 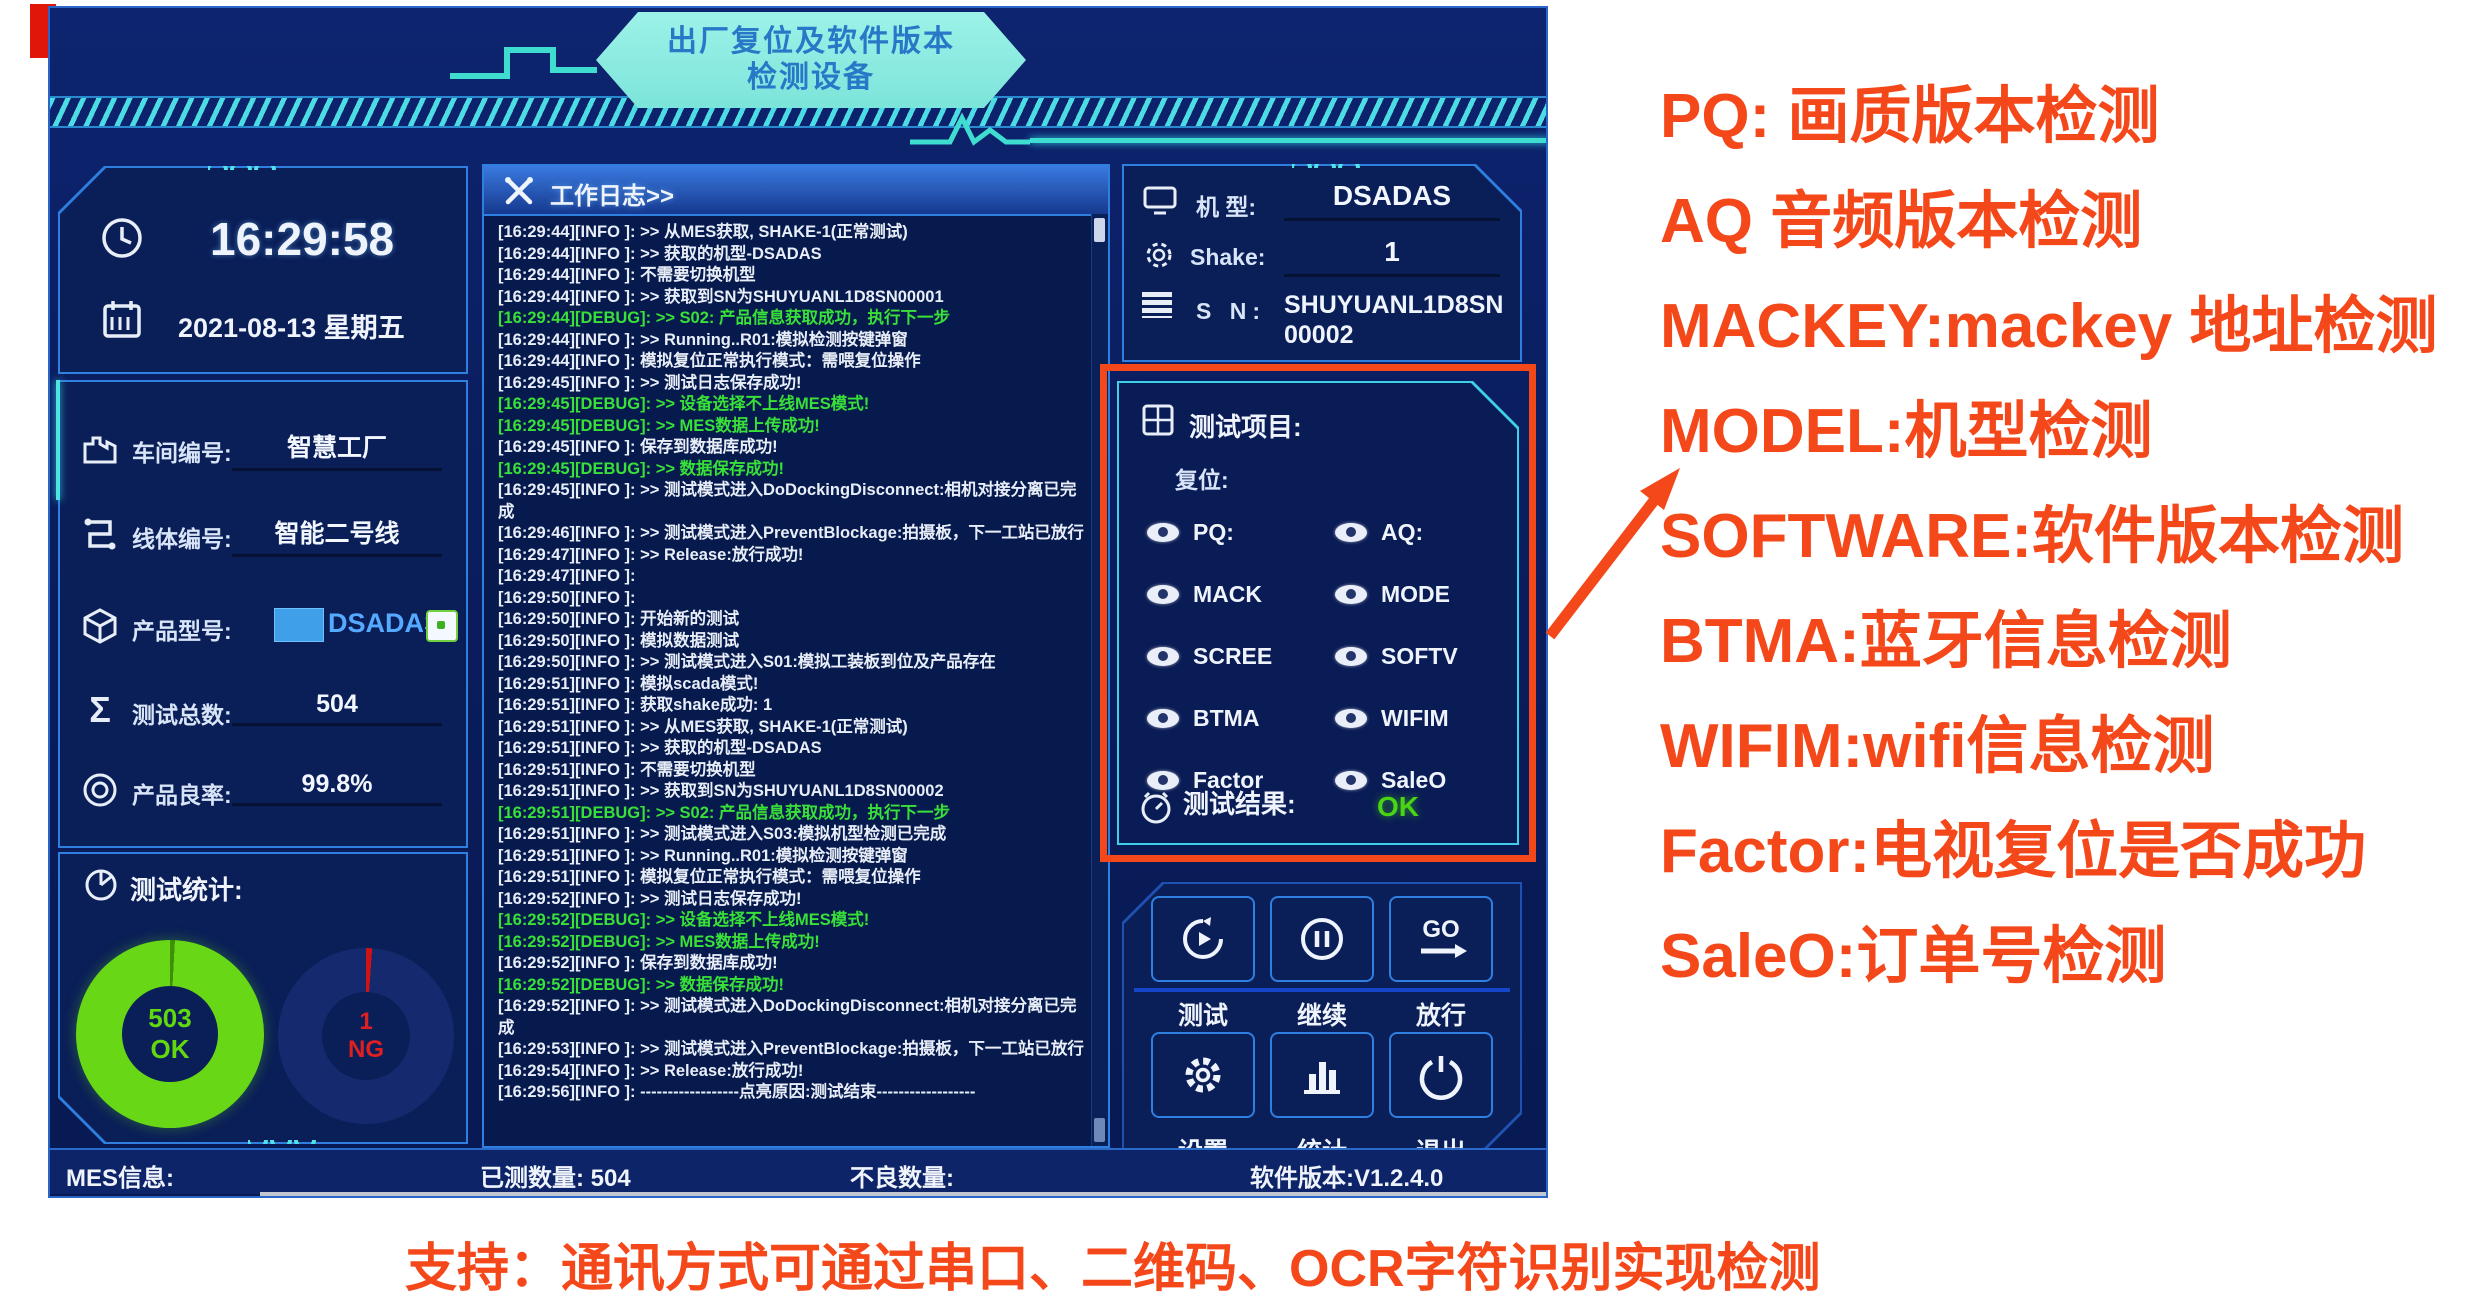 I want to click on line-label: 线体编号:, so click(x=182, y=539).